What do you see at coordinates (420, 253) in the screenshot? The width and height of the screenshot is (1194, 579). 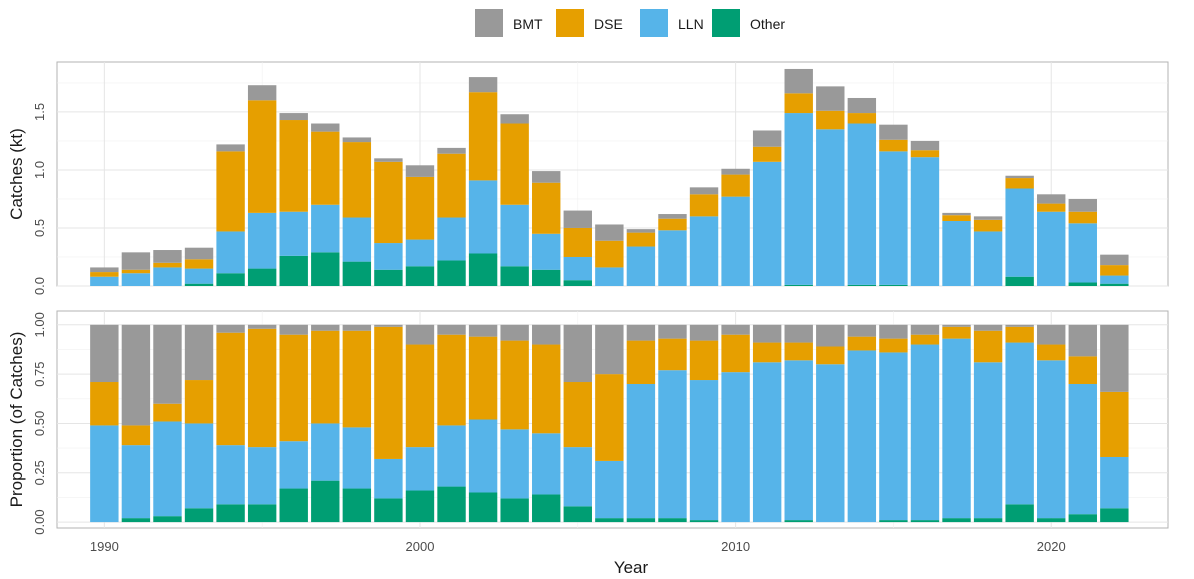 I see `bar-lln-2000` at bounding box center [420, 253].